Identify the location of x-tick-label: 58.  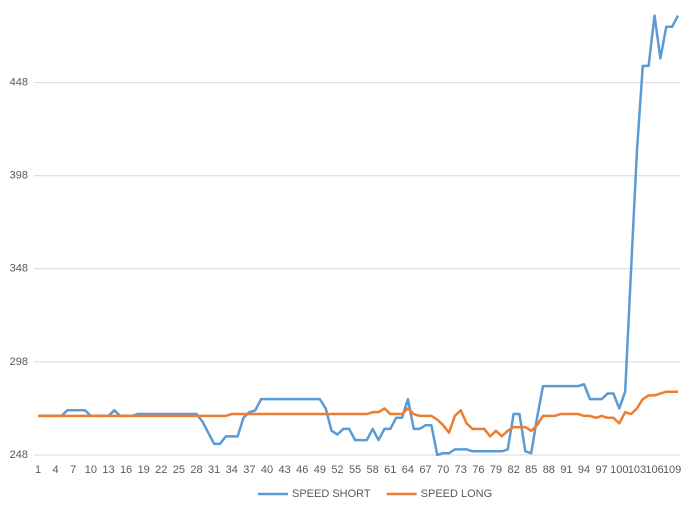
(373, 470).